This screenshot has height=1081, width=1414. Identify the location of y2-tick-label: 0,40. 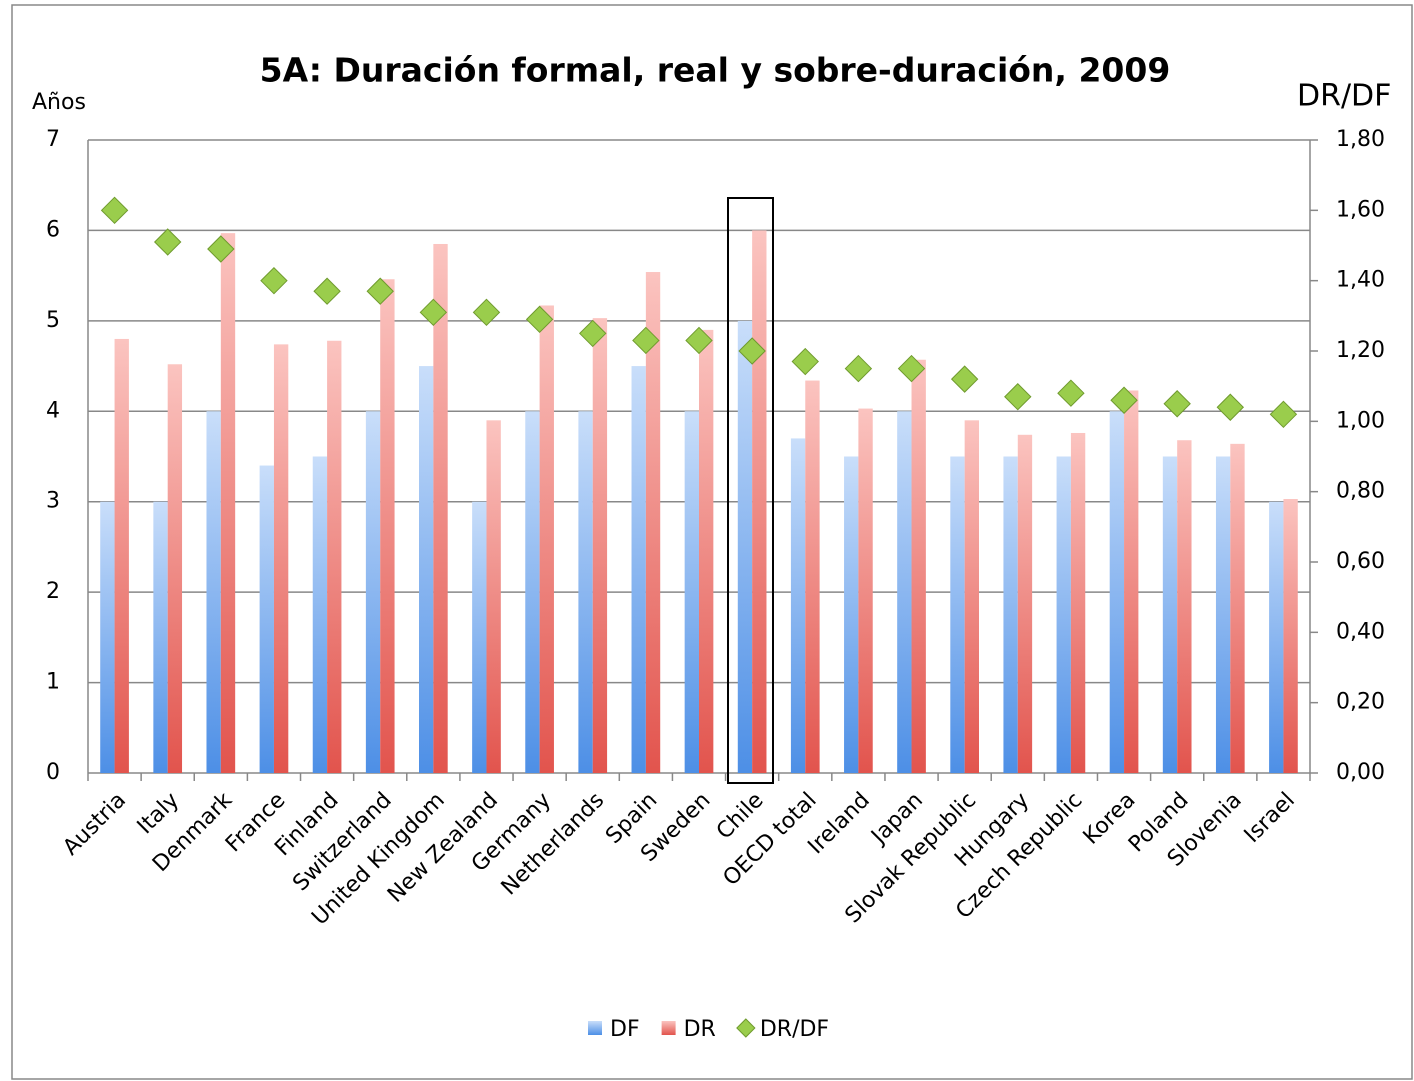
(1360, 631).